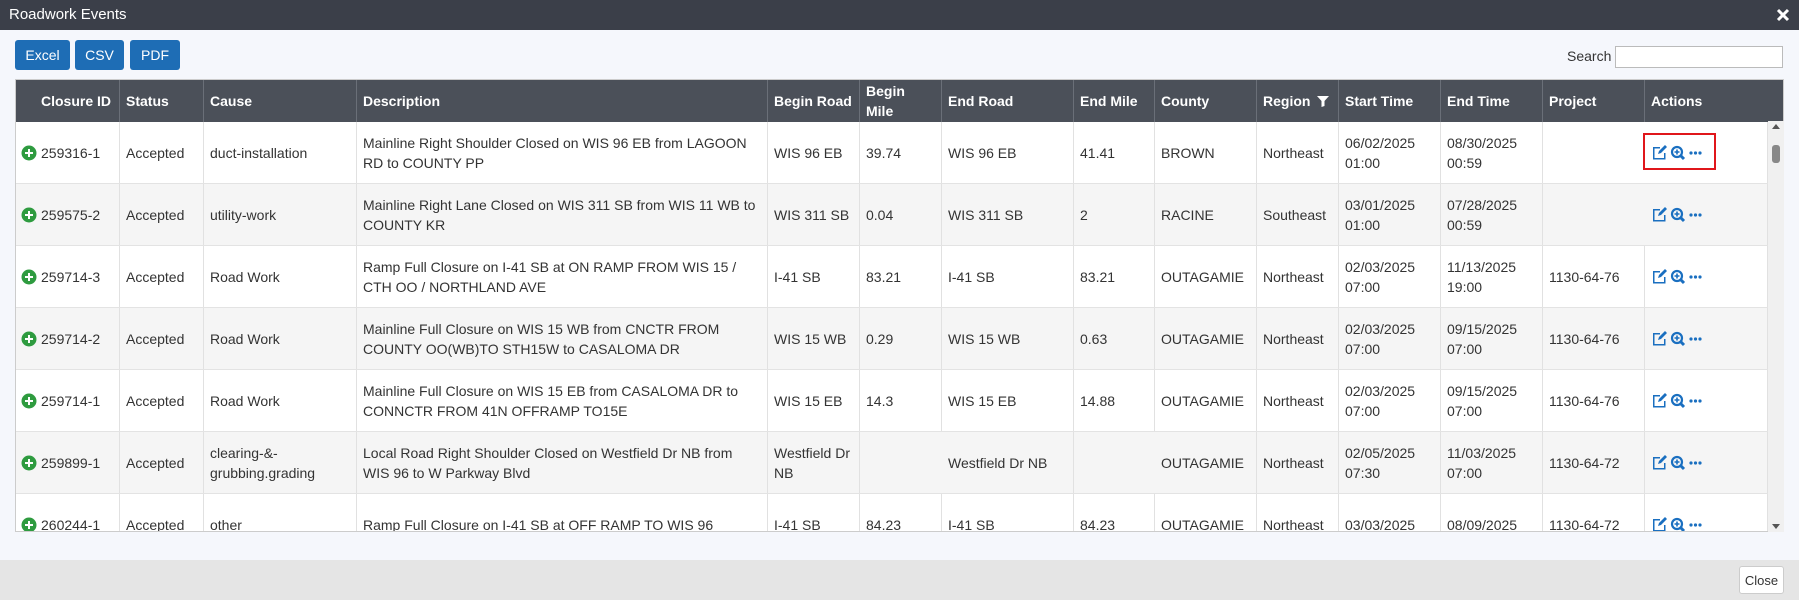  I want to click on table-cell: Road Work, so click(280, 338).